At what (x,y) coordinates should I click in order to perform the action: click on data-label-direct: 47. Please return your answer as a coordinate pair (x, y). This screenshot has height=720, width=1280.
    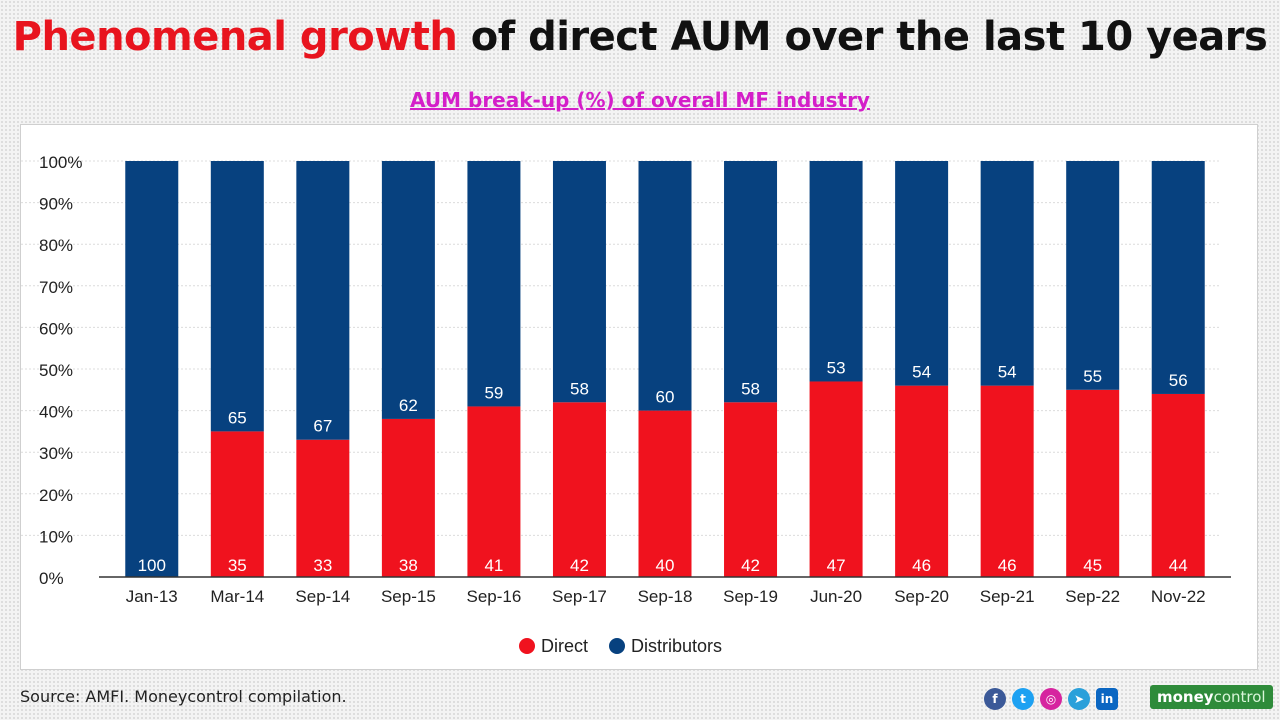
    Looking at the image, I should click on (836, 565).